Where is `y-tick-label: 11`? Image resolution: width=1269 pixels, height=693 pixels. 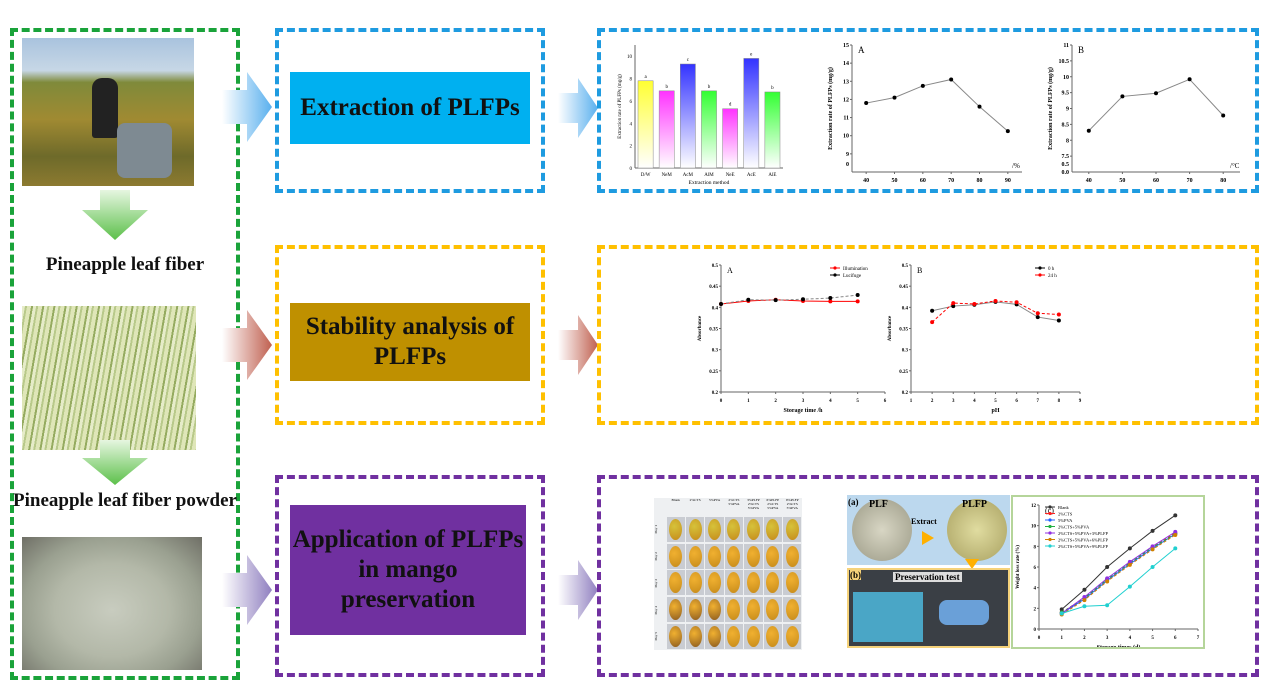 y-tick-label: 11 is located at coordinates (846, 119).